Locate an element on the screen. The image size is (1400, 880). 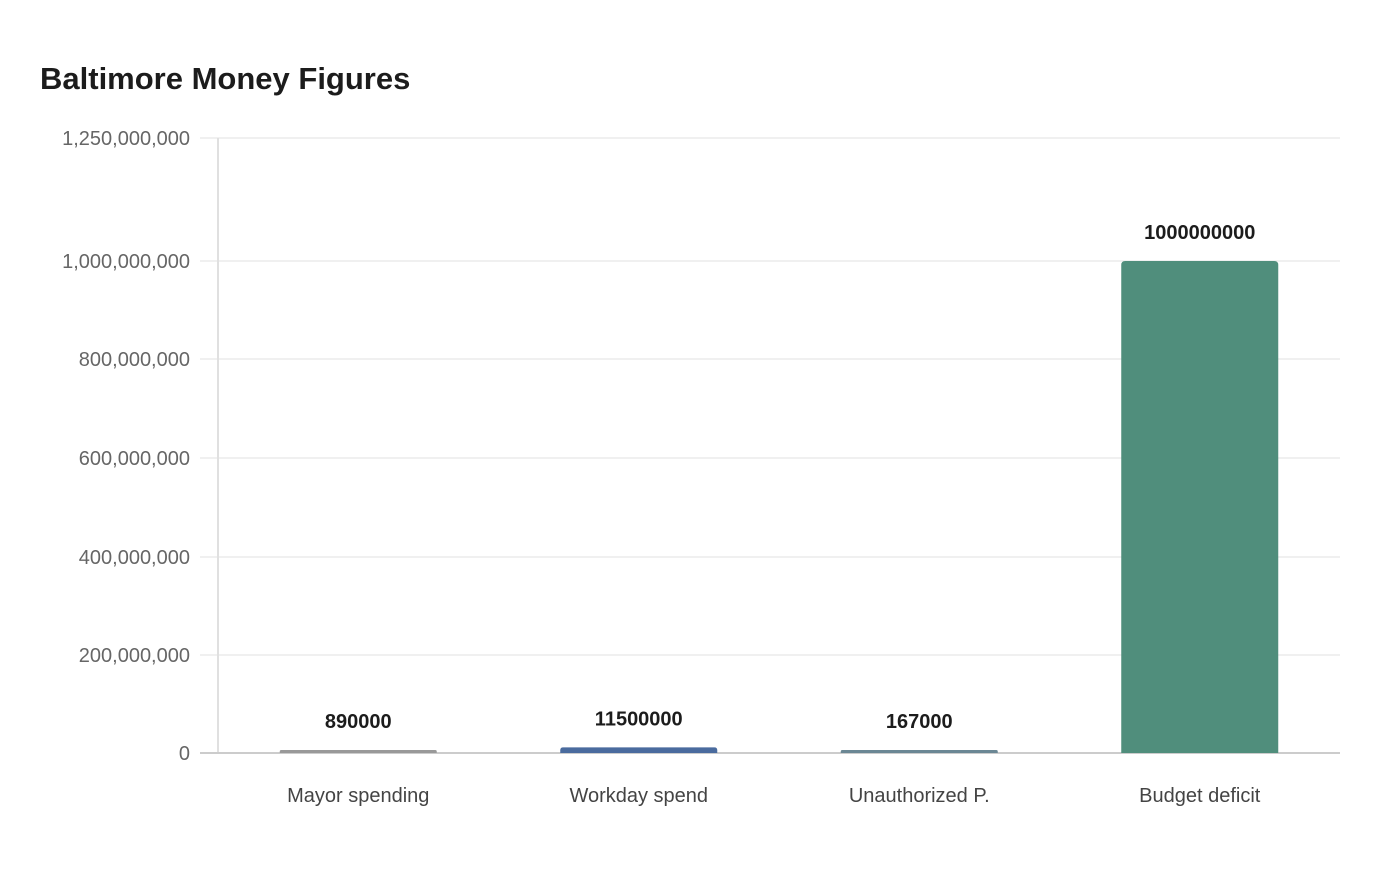
x-tick-label: Mayor spending is located at coordinates (358, 796).